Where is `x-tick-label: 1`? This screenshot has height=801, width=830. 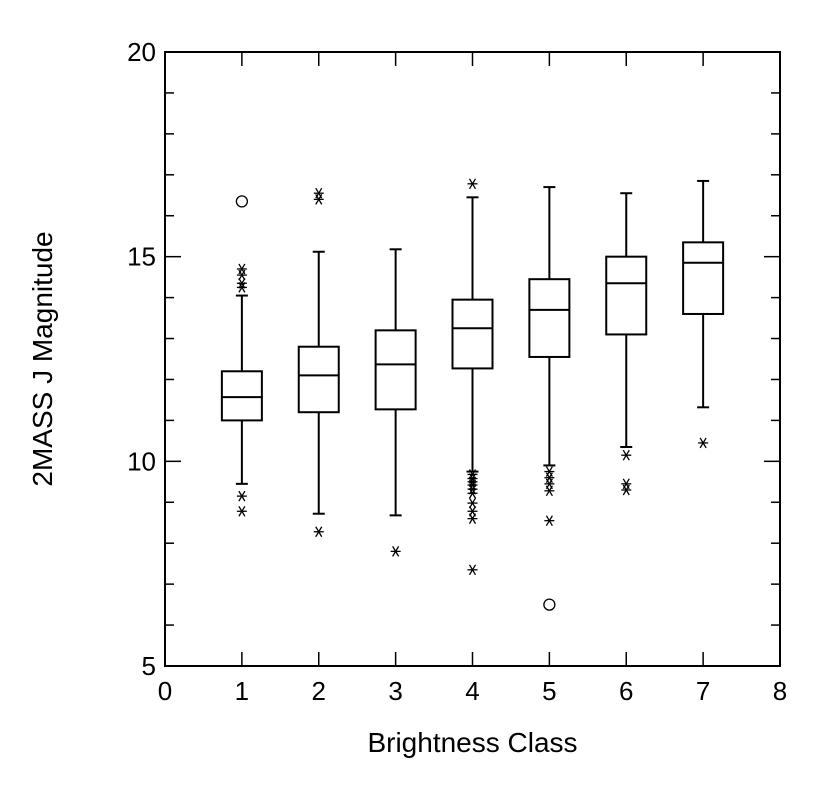 x-tick-label: 1 is located at coordinates (242, 691).